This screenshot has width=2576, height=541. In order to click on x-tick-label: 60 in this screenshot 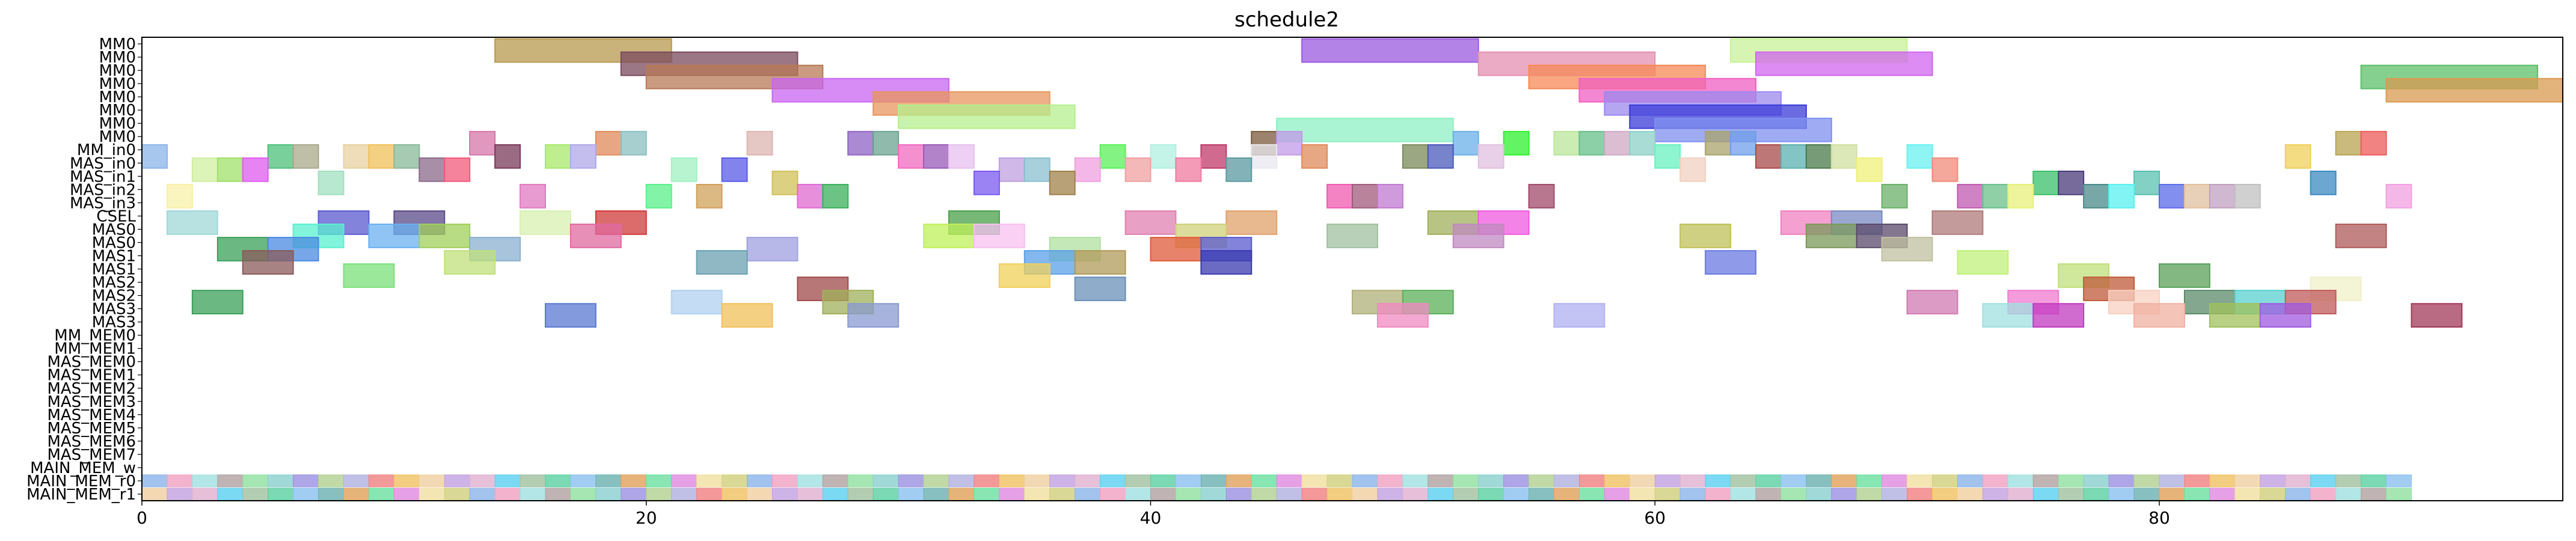, I will do `click(1655, 518)`.